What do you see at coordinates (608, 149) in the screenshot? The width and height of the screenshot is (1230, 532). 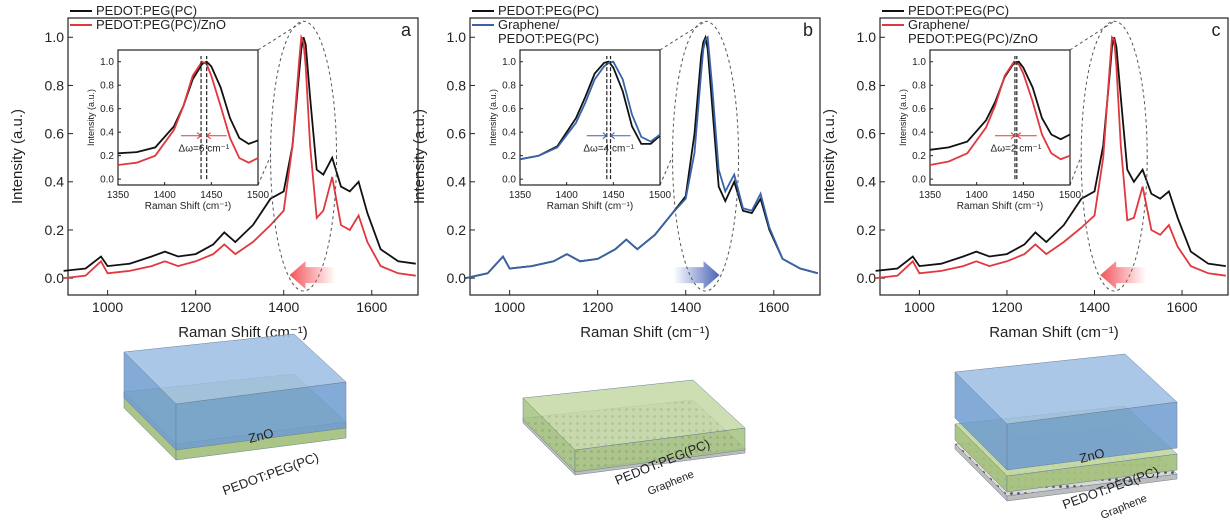 I see `shift-annotation: Δω=4 cm⁻¹` at bounding box center [608, 149].